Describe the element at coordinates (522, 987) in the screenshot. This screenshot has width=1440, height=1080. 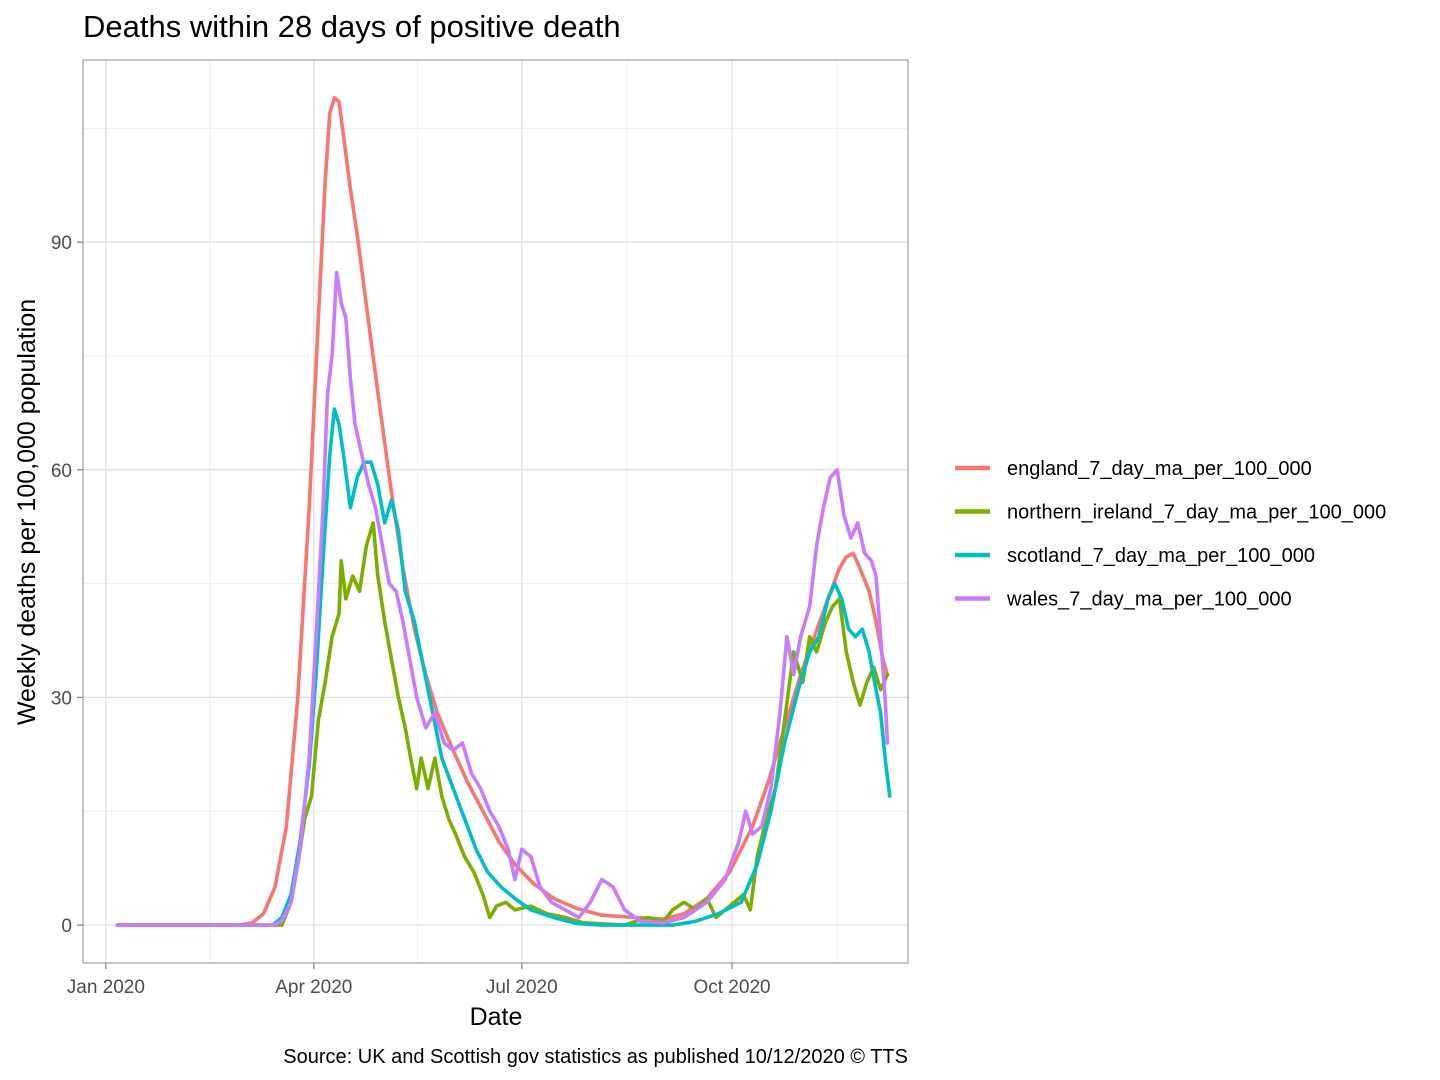
I see `x-tick-label: Jul 2020` at that location.